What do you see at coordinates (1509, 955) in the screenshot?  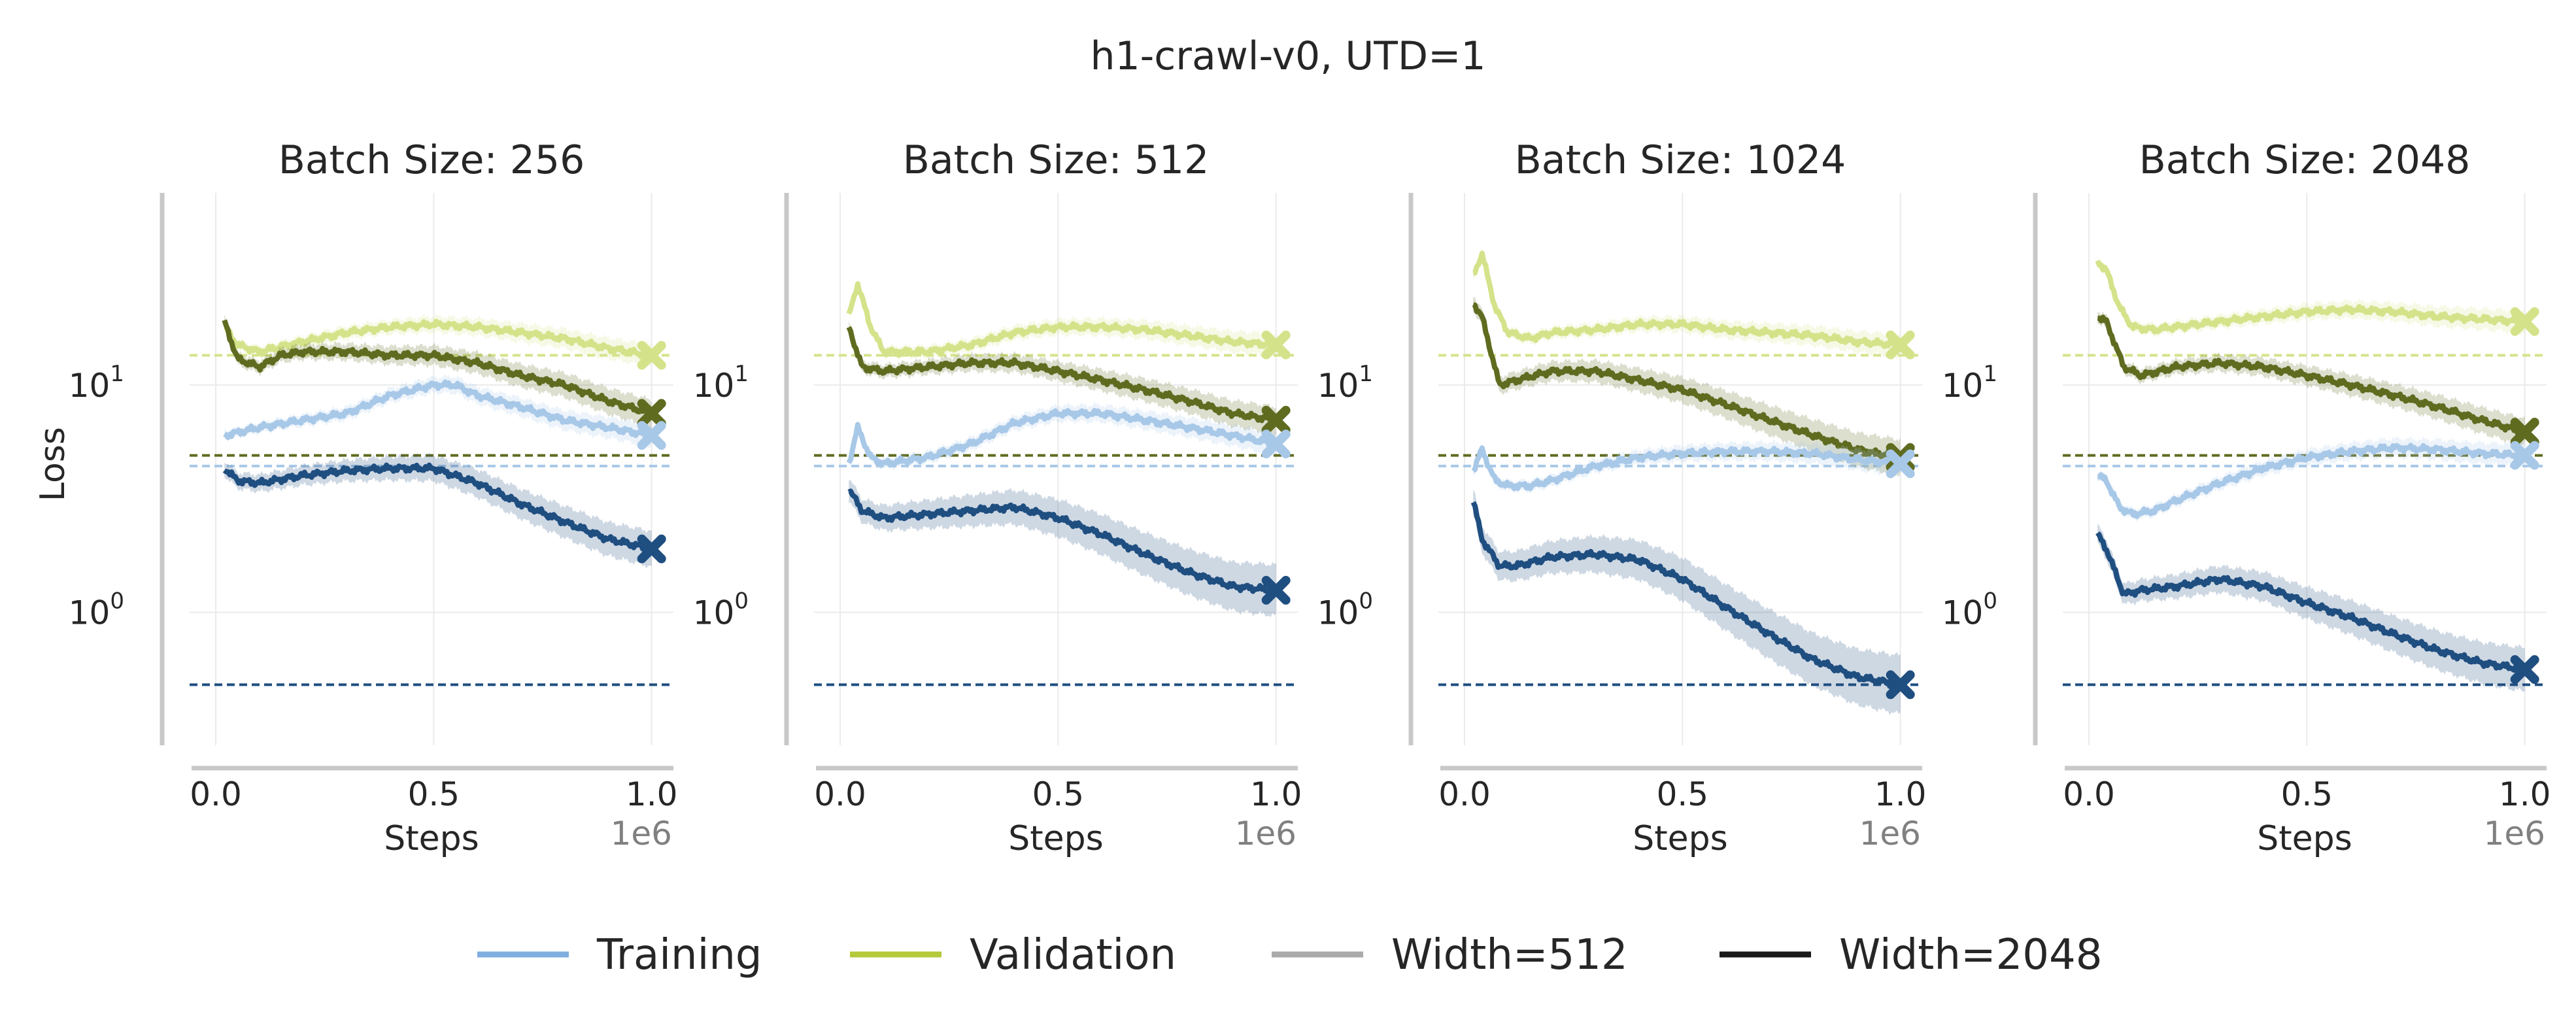 I see `legend-label: Width=512` at bounding box center [1509, 955].